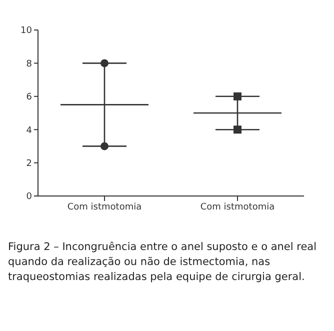  I want to click on y-tick-label: 6, so click(29, 97).